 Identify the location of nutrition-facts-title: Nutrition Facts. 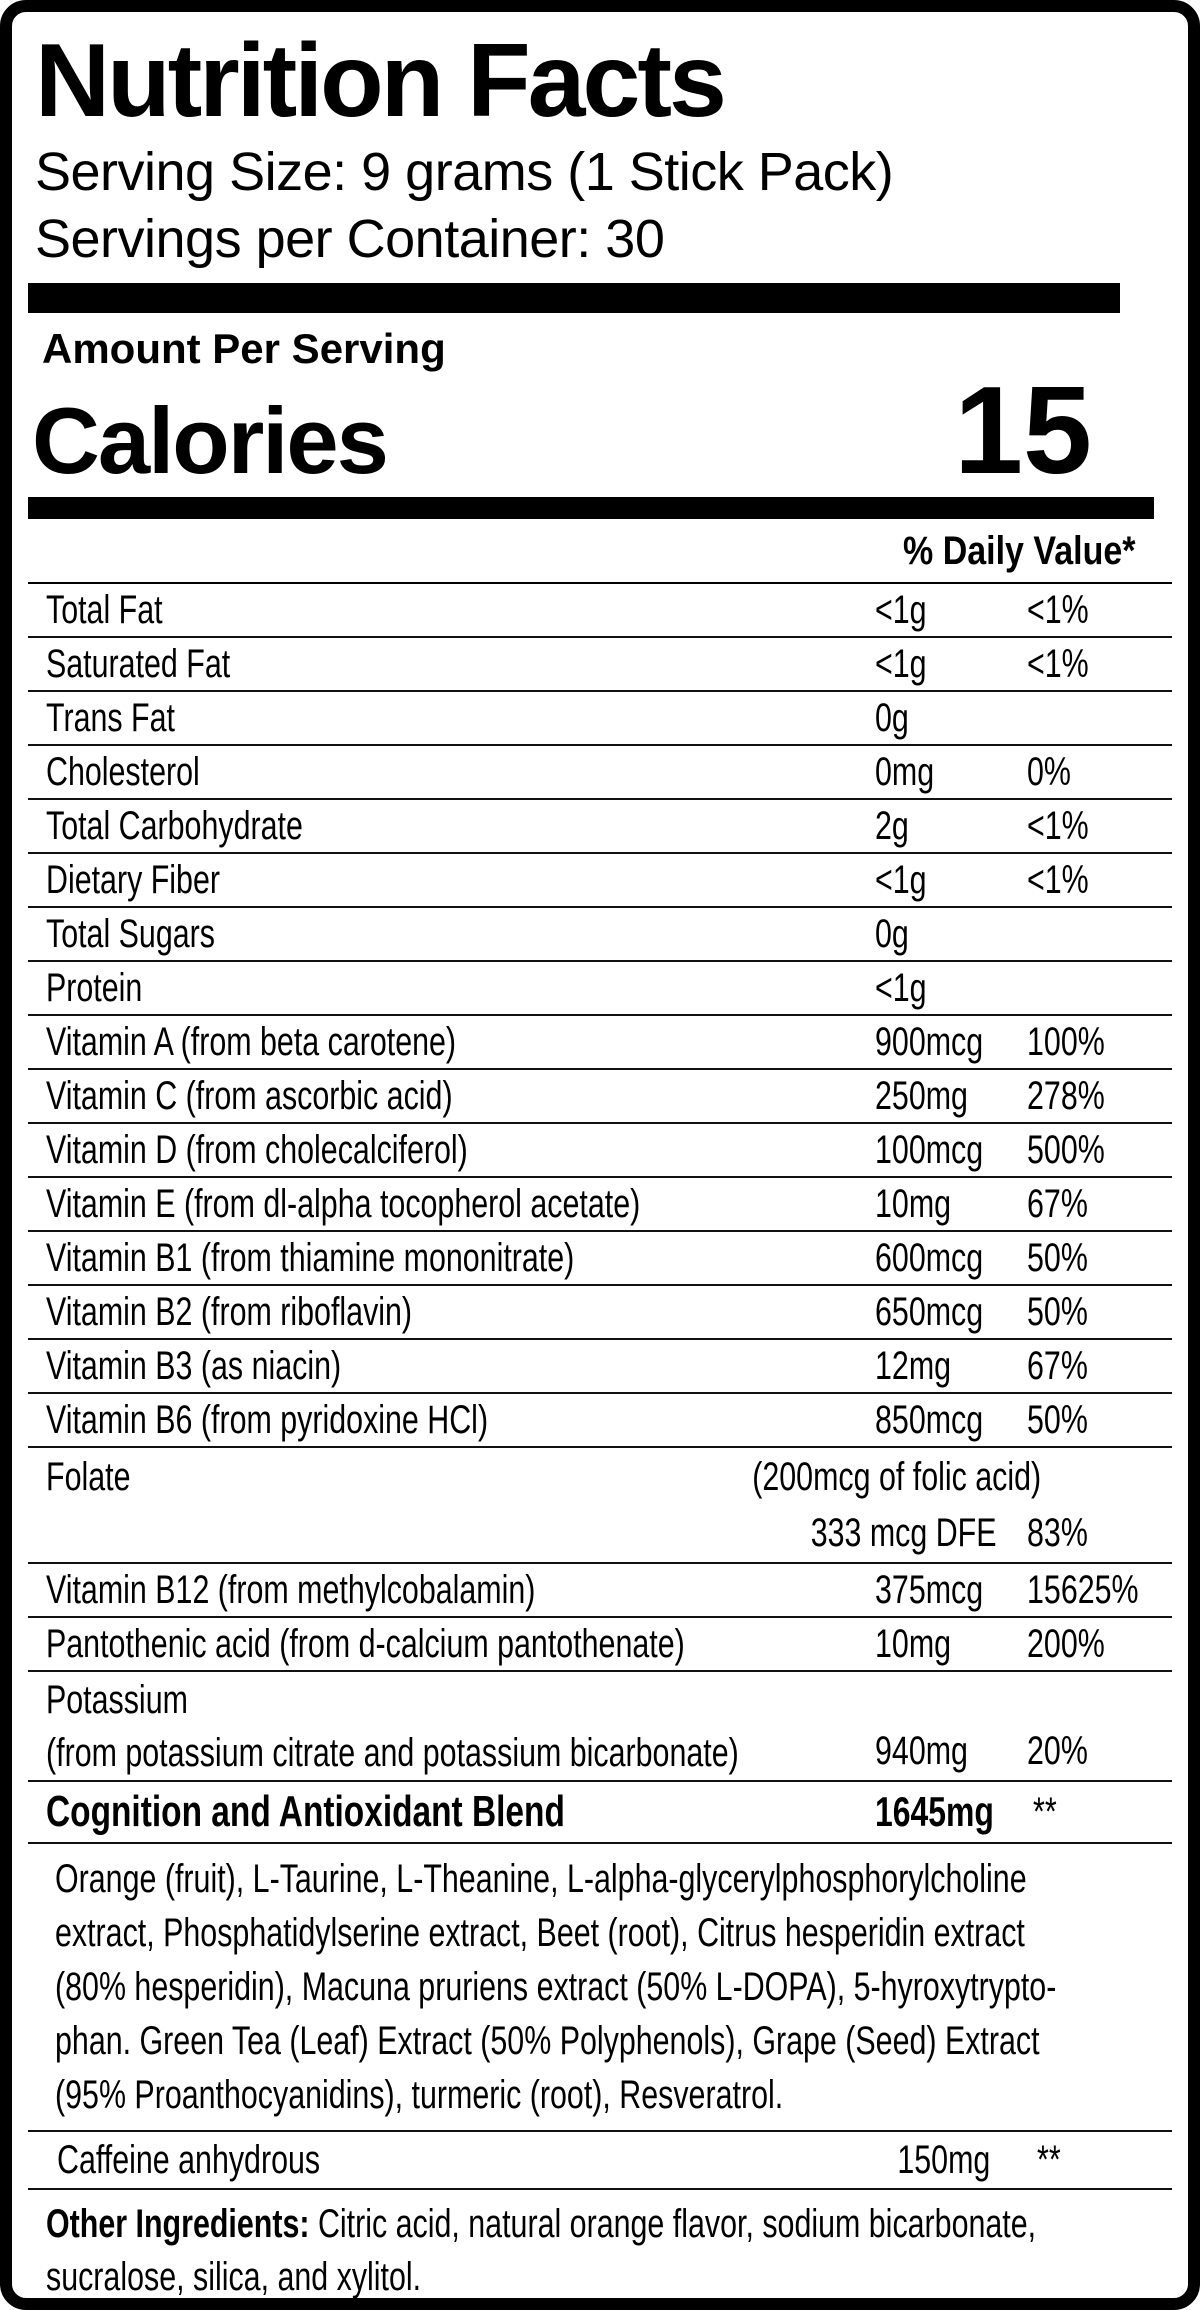
(381, 81).